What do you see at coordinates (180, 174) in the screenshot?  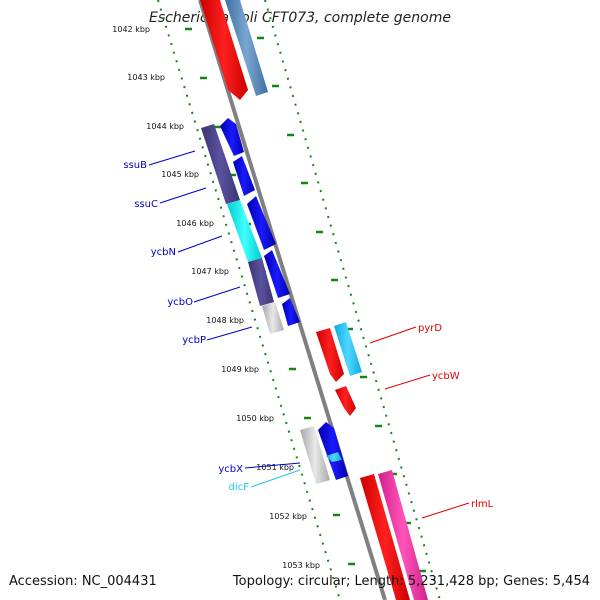 I see `ruler-label: 1045 kbp` at bounding box center [180, 174].